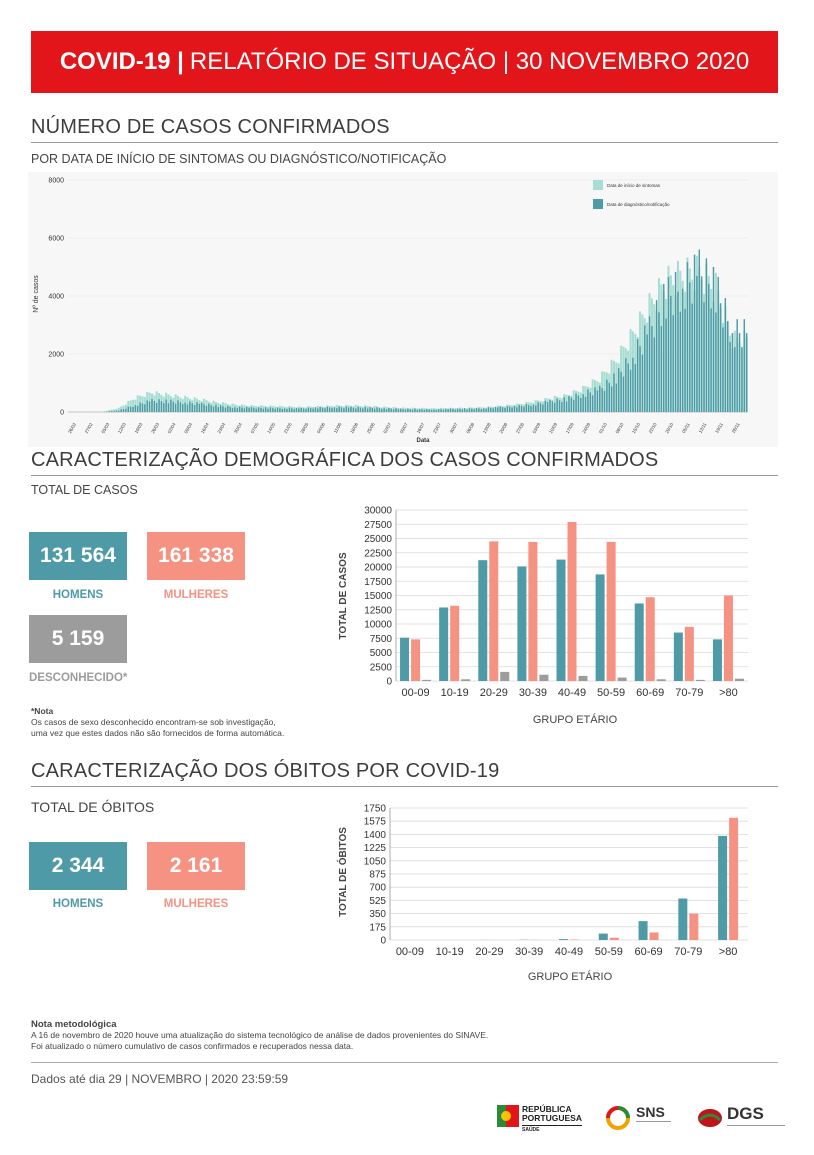 The image size is (814, 1155). Describe the element at coordinates (377, 927) in the screenshot. I see `y-tick-label: 175` at that location.